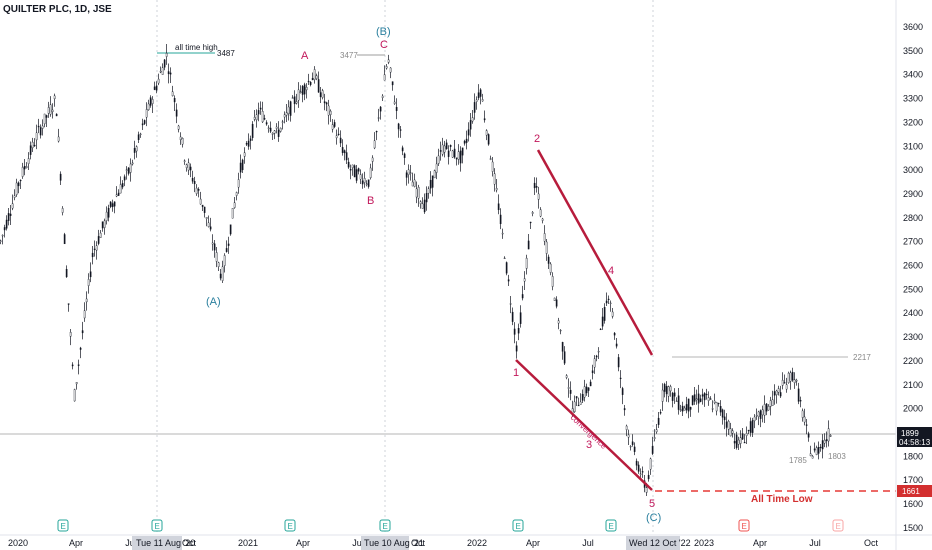 Image resolution: width=932 pixels, height=550 pixels. What do you see at coordinates (913, 27) in the screenshot?
I see `y-tick-label: 3600` at bounding box center [913, 27].